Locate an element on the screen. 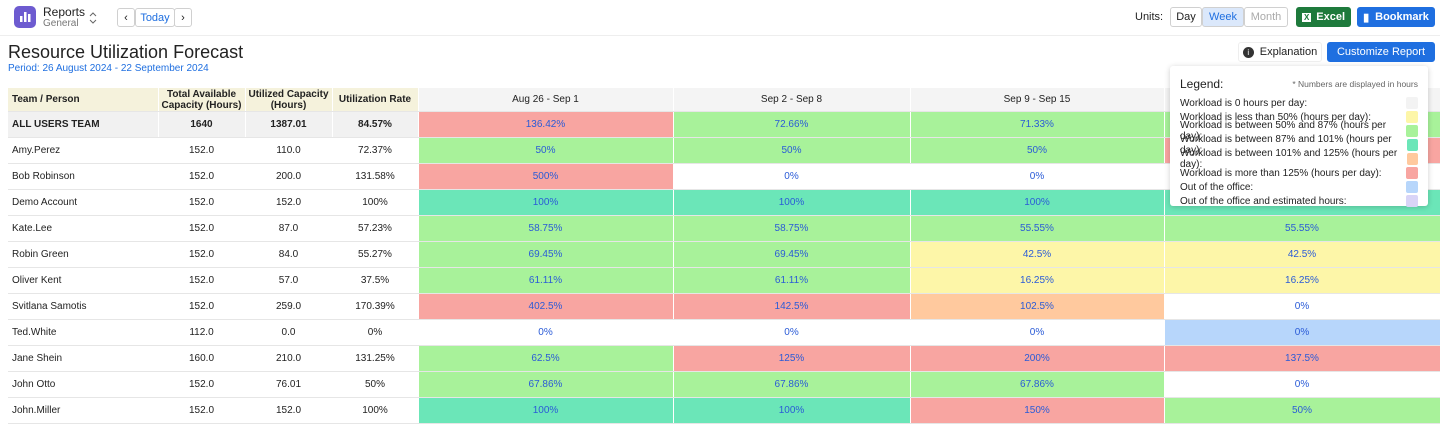  legend-title: Legend: is located at coordinates (1202, 84).